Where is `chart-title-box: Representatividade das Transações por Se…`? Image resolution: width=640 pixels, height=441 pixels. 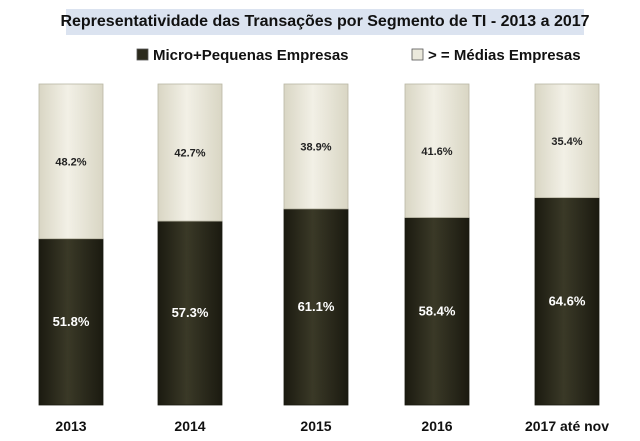 chart-title-box: Representatividade das Transações por Se… is located at coordinates (325, 22).